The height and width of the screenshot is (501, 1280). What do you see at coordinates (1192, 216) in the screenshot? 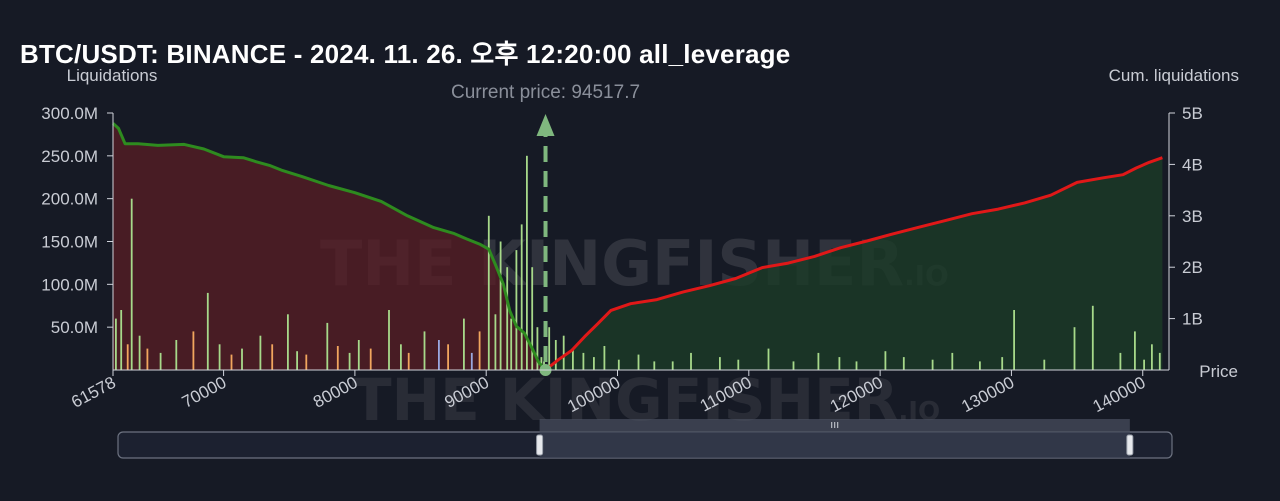
I see `right-tick-label: 3B` at bounding box center [1192, 216].